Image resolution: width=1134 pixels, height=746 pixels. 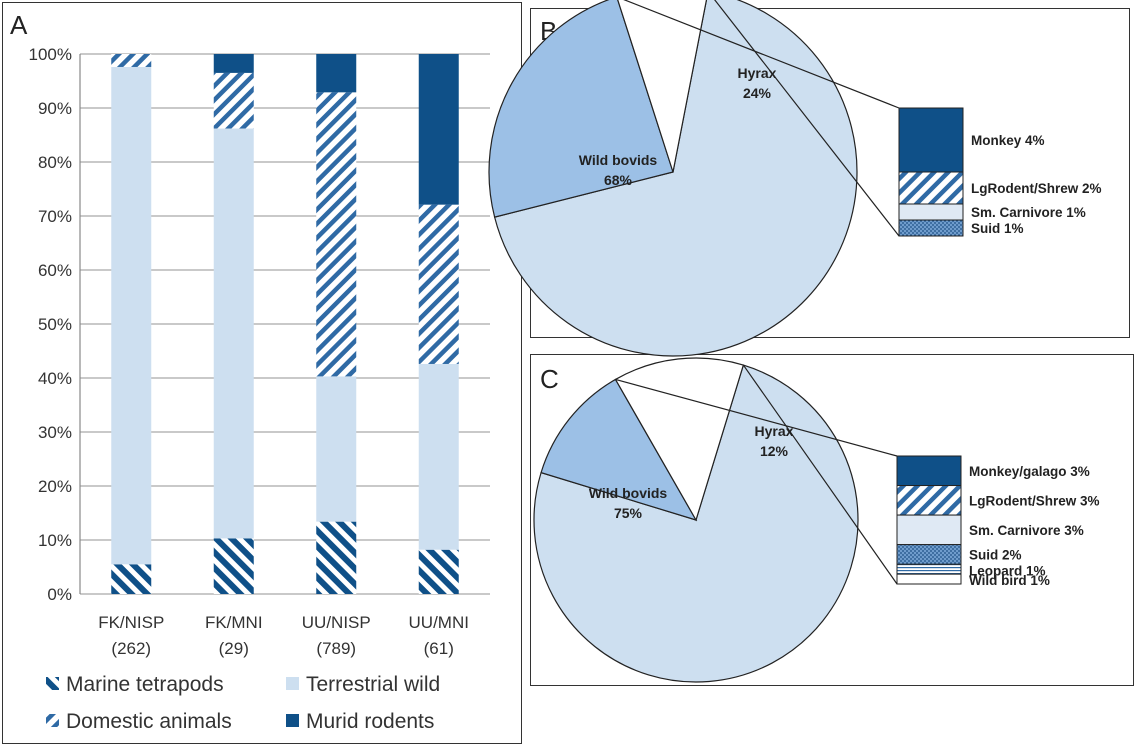 I want to click on y-tick-label: 0%, so click(x=59, y=594).